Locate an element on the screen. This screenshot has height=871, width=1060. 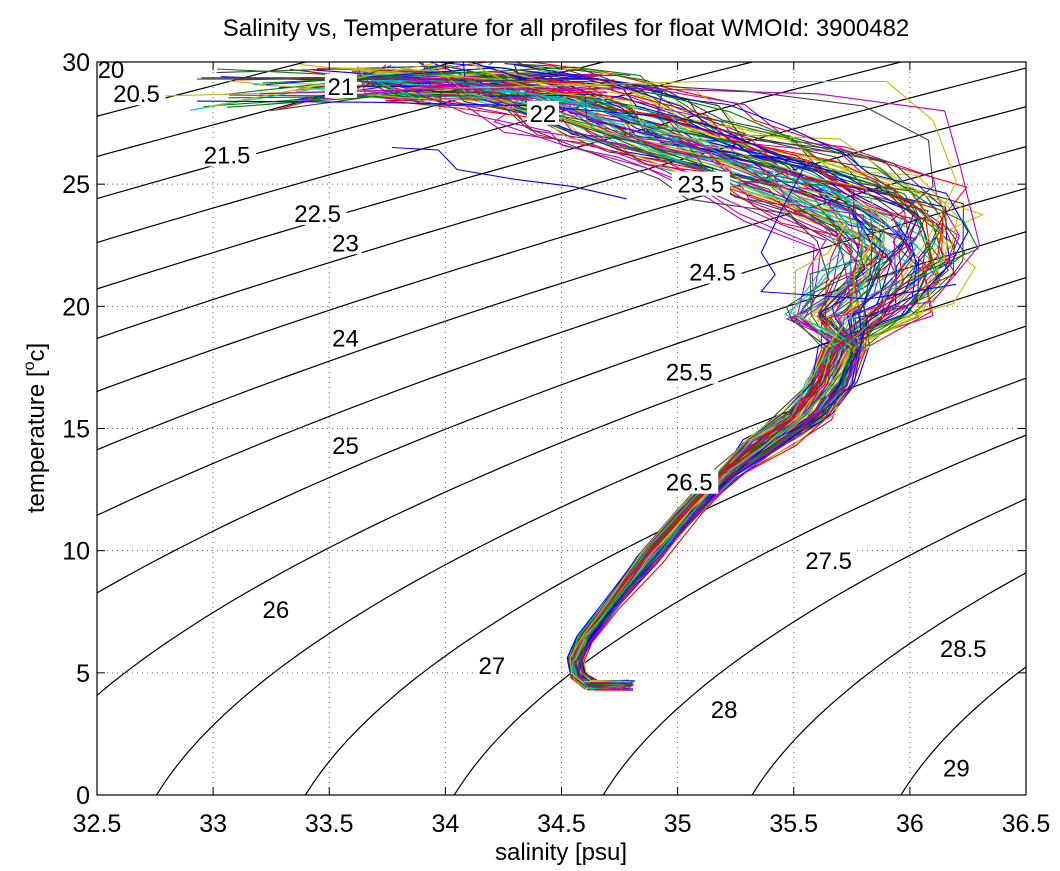
contour-label: 20 is located at coordinates (111, 70).